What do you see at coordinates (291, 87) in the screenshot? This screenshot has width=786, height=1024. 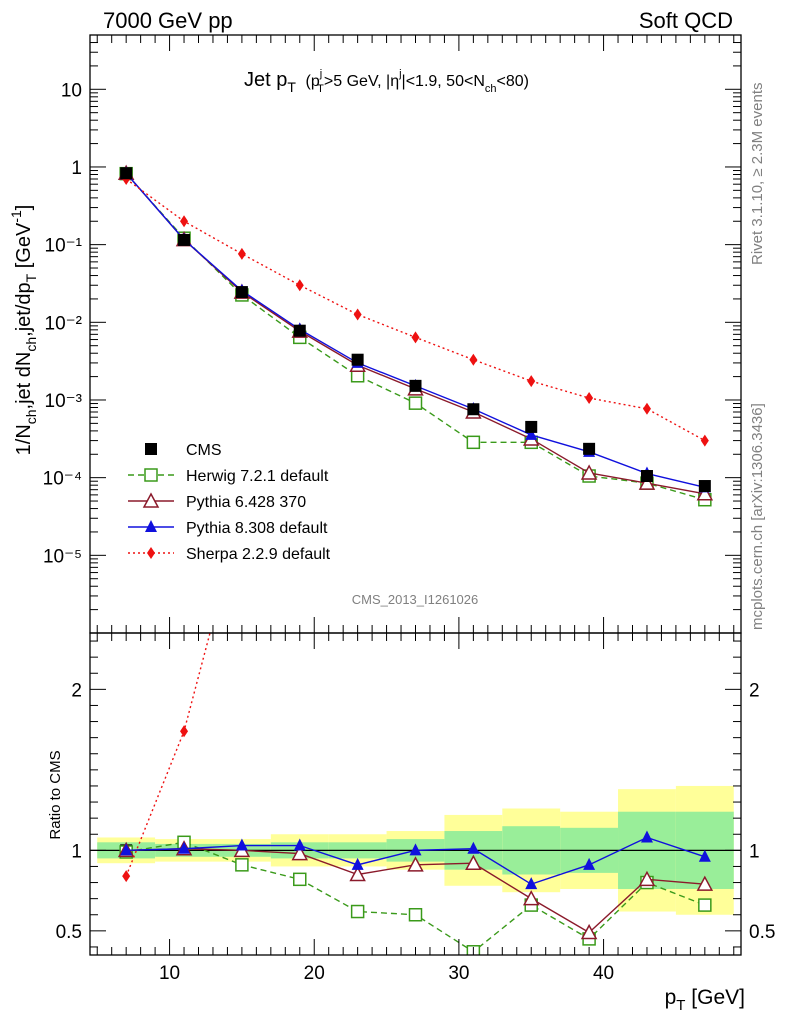 I see `title-main-sub: T` at bounding box center [291, 87].